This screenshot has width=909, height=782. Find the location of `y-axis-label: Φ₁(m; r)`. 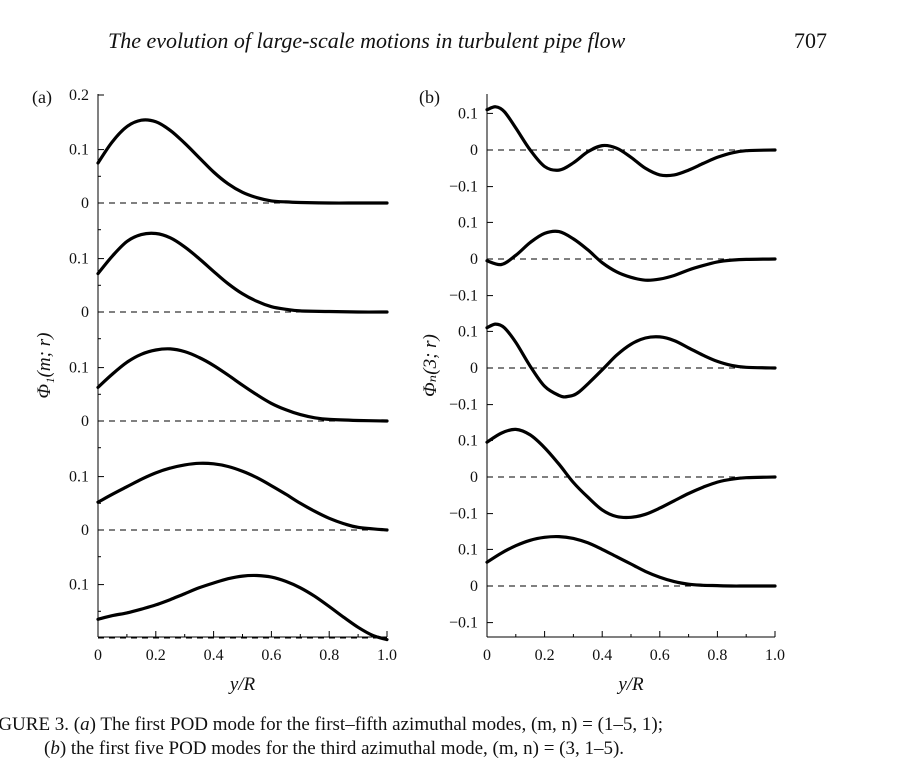

y-axis-label: Φ₁(m; r) is located at coordinates (44, 366).